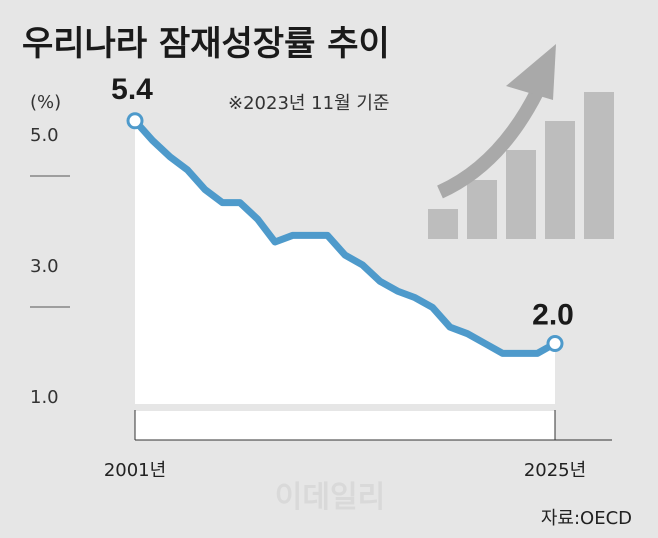  I want to click on growth-bars-icon, so click(521, 165).